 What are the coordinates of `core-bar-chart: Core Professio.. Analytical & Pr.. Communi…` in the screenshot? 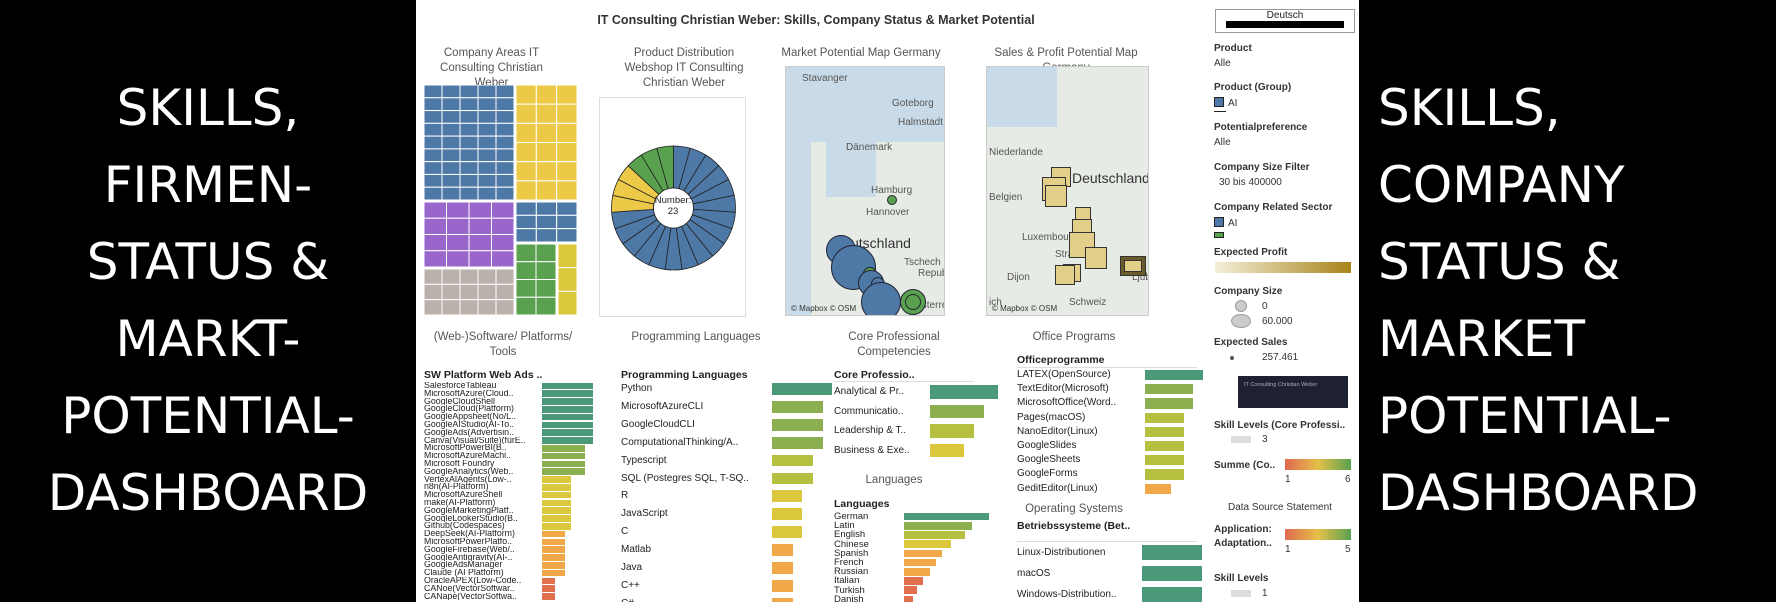 It's located at (916, 414).